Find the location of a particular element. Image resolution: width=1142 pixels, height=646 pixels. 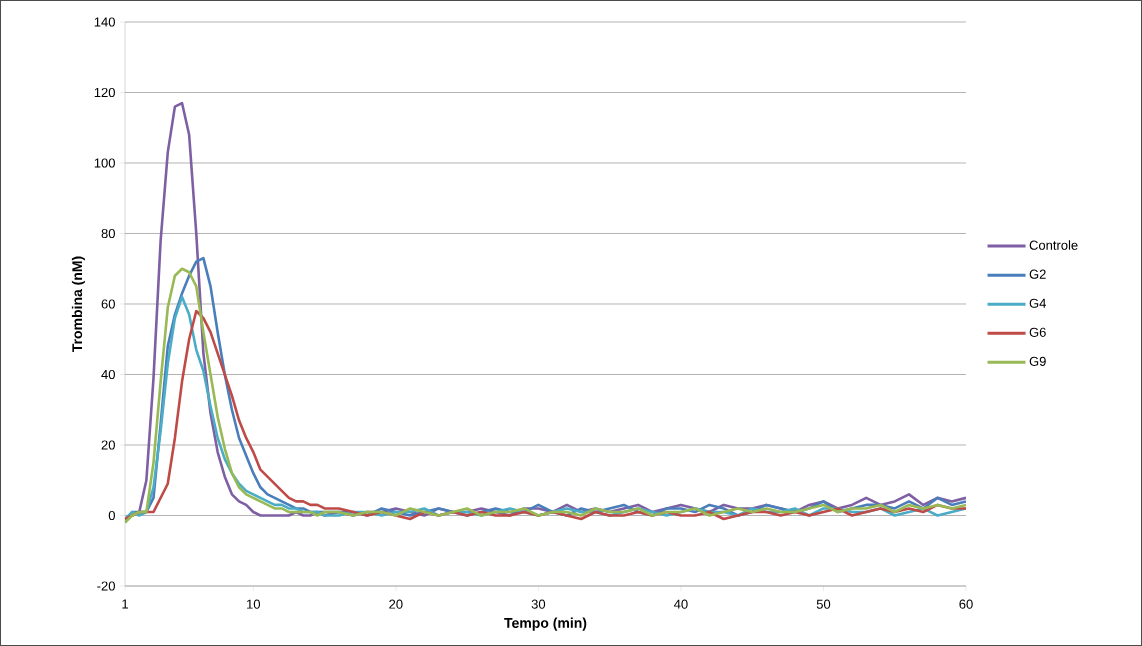

x-tick-label: 30 is located at coordinates (538, 604).